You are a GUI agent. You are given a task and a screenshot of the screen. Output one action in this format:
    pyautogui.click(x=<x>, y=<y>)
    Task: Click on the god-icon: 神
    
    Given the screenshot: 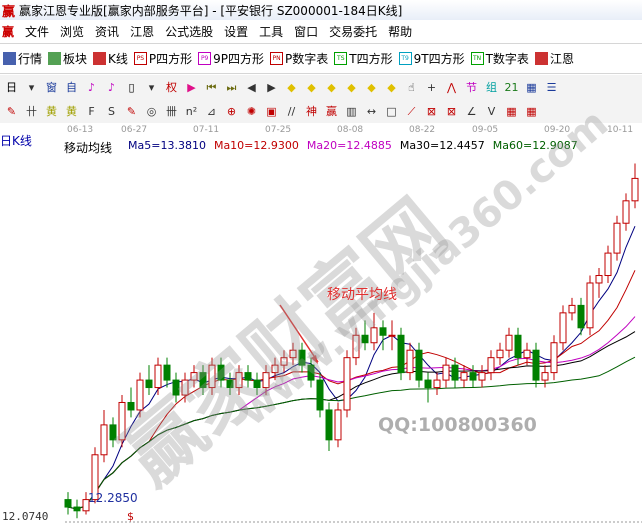 What is the action you would take?
    pyautogui.click(x=311, y=111)
    